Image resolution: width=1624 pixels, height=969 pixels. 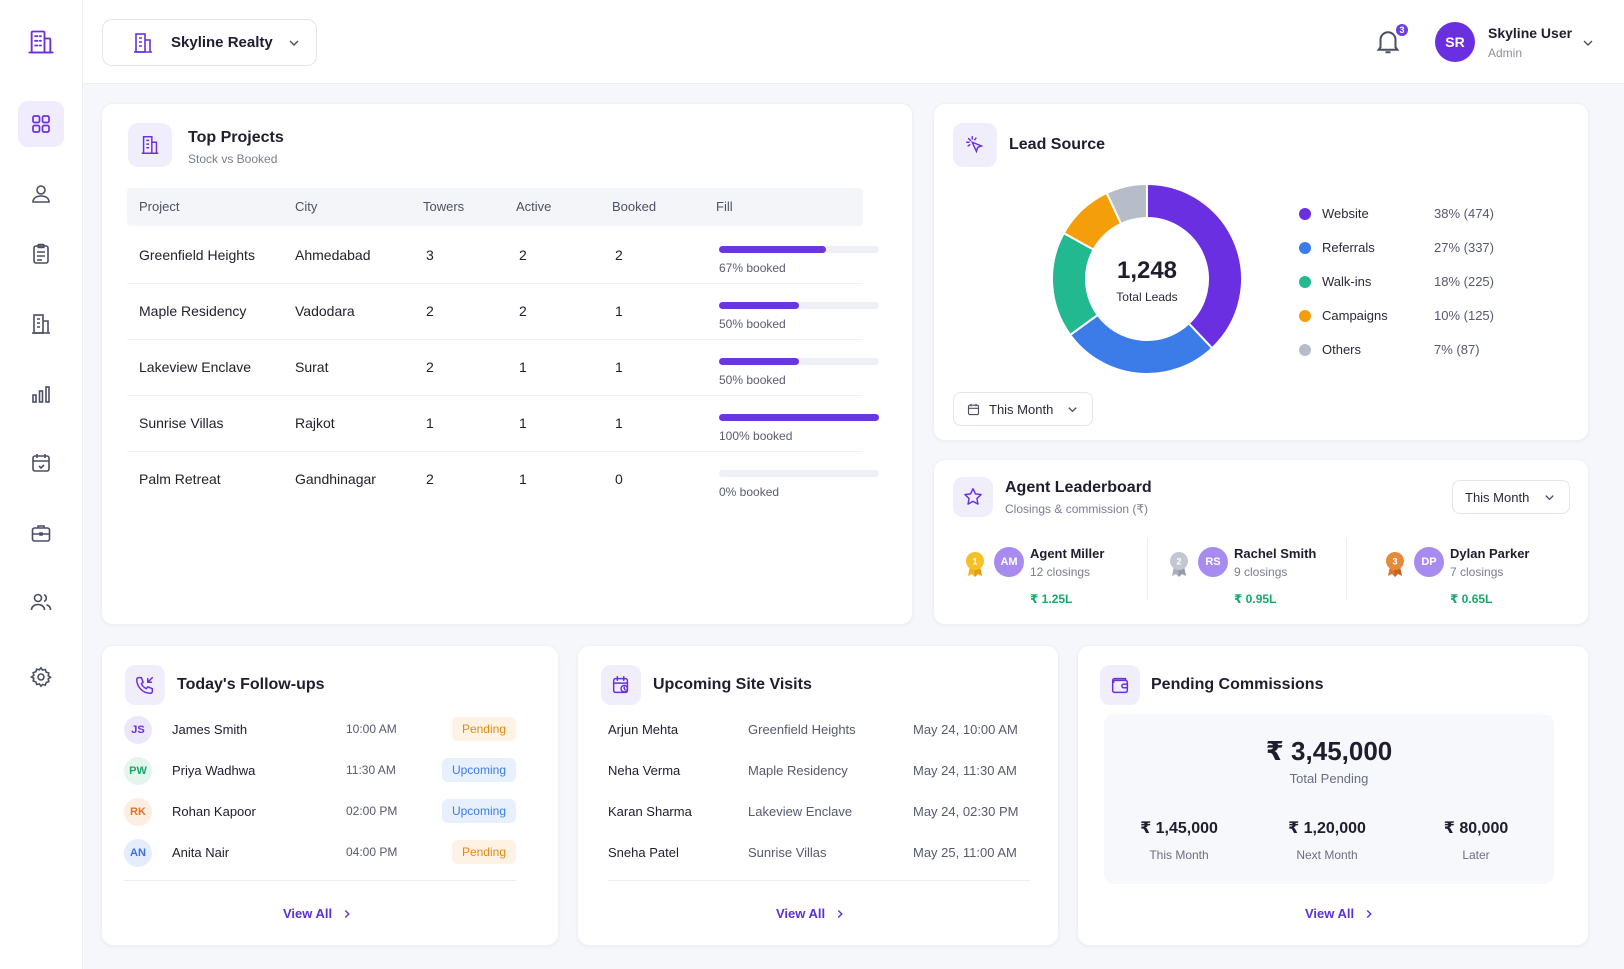 I want to click on building-icon, so click(x=150, y=145).